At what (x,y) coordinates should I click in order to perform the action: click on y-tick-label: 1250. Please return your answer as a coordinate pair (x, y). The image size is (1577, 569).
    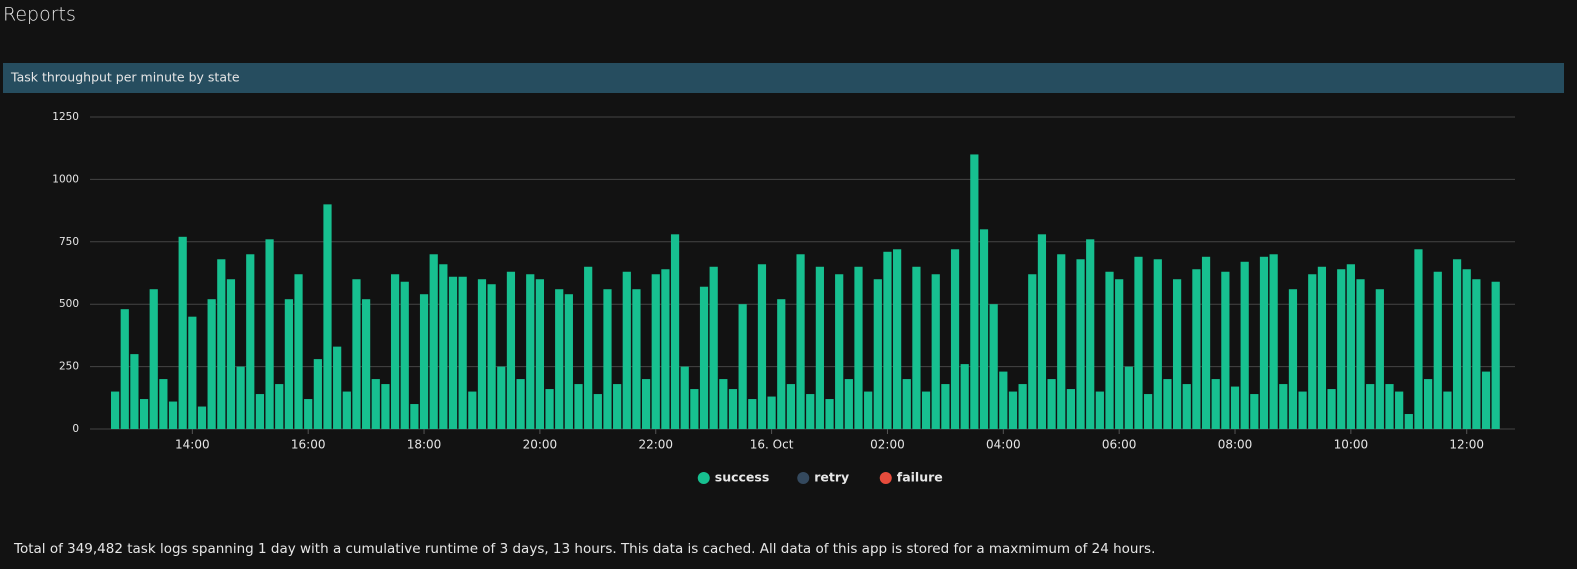
    Looking at the image, I should click on (65, 117).